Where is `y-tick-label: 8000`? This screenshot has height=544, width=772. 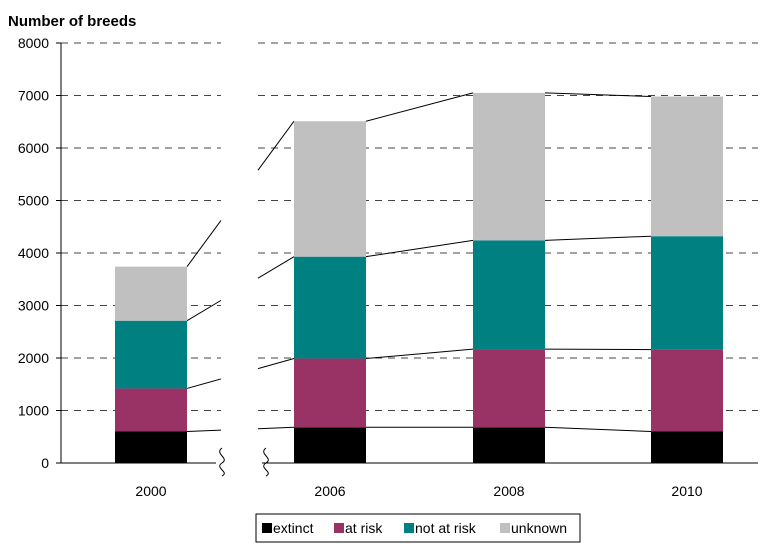
y-tick-label: 8000 is located at coordinates (33, 43).